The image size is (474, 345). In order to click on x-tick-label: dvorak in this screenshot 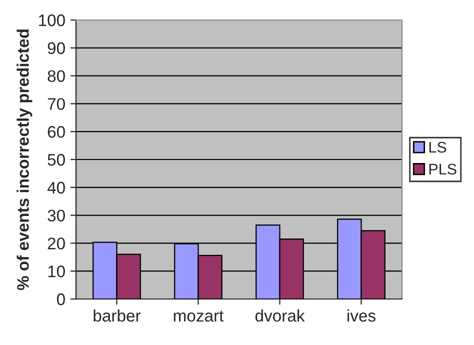, I will do `click(280, 315)`.